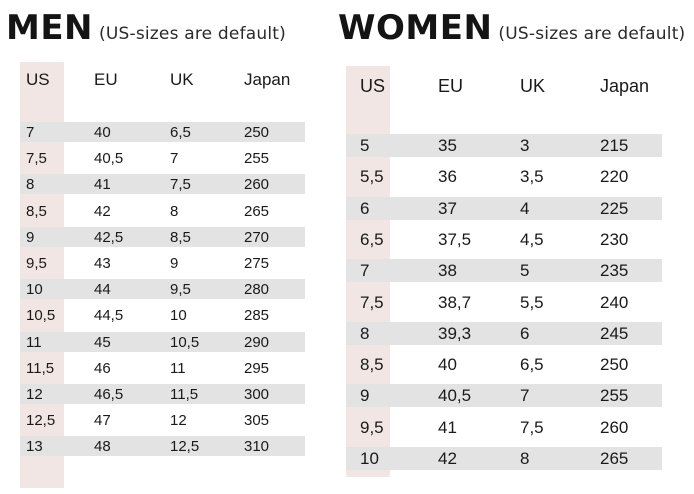  Describe the element at coordinates (614, 458) in the screenshot. I see `women-cell-japan: 265` at that location.